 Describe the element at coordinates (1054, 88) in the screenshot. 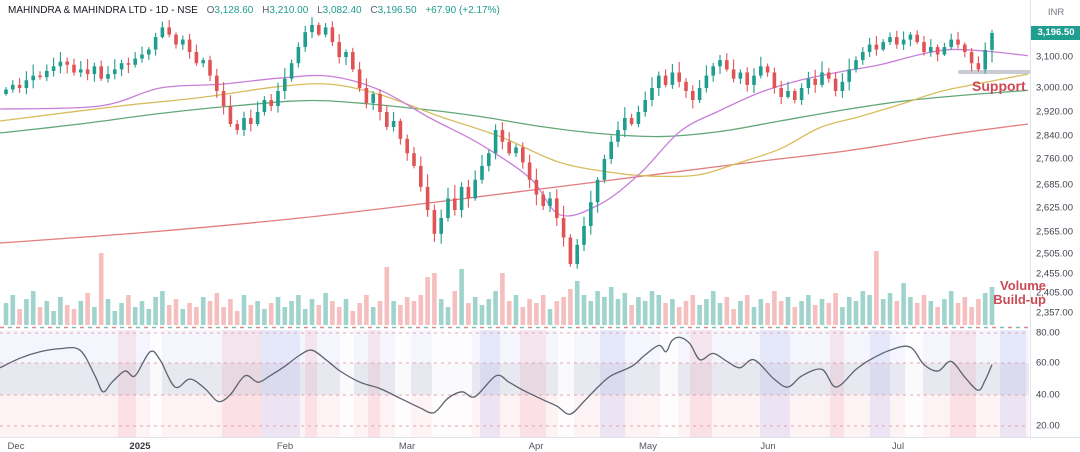

I see `price-axis-label: 3,000.00` at that location.